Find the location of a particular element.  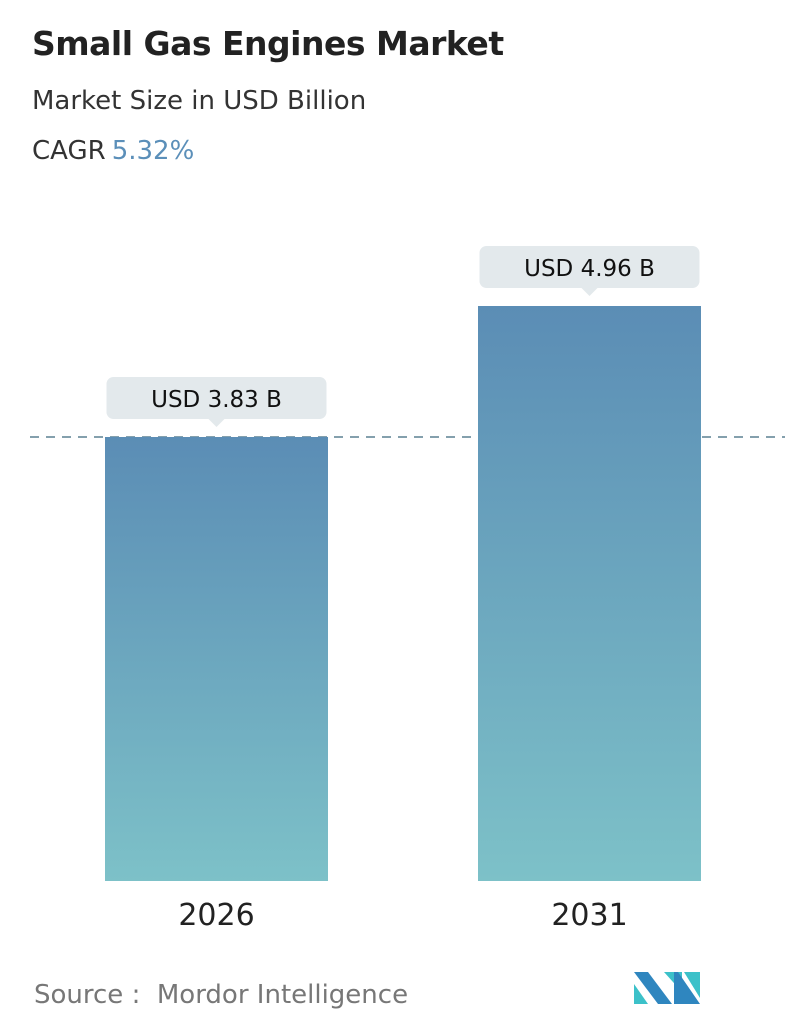

cagr-label: CAGR is located at coordinates (69, 151).